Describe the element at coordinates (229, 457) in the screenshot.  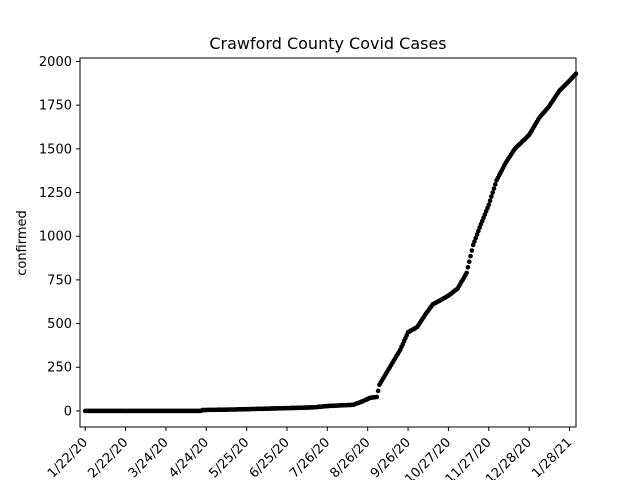
I see `x-tick-label: 5/25/20` at that location.